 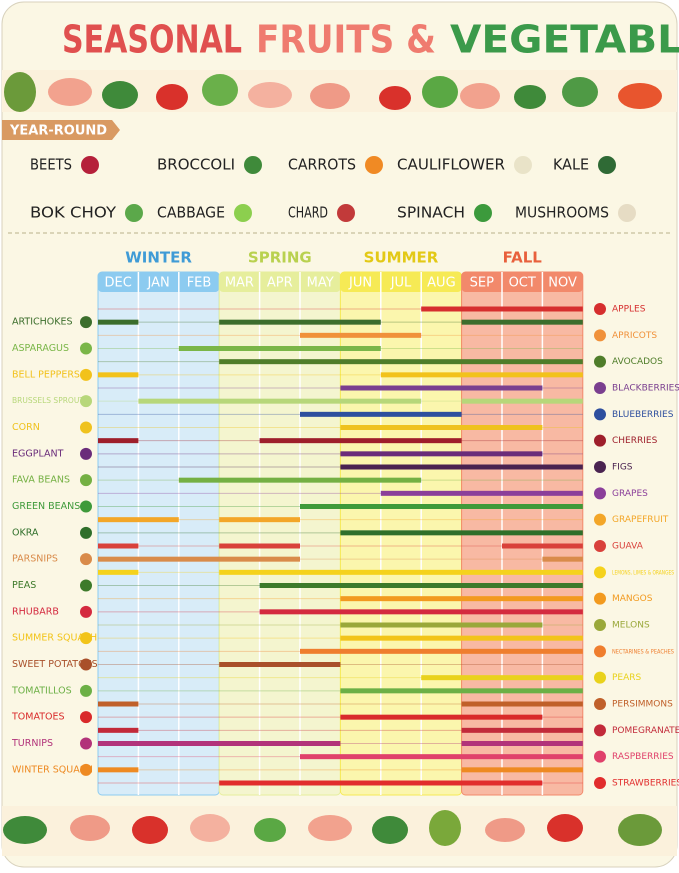 What do you see at coordinates (627, 678) in the screenshot?
I see `produce-label: PEARS` at bounding box center [627, 678].